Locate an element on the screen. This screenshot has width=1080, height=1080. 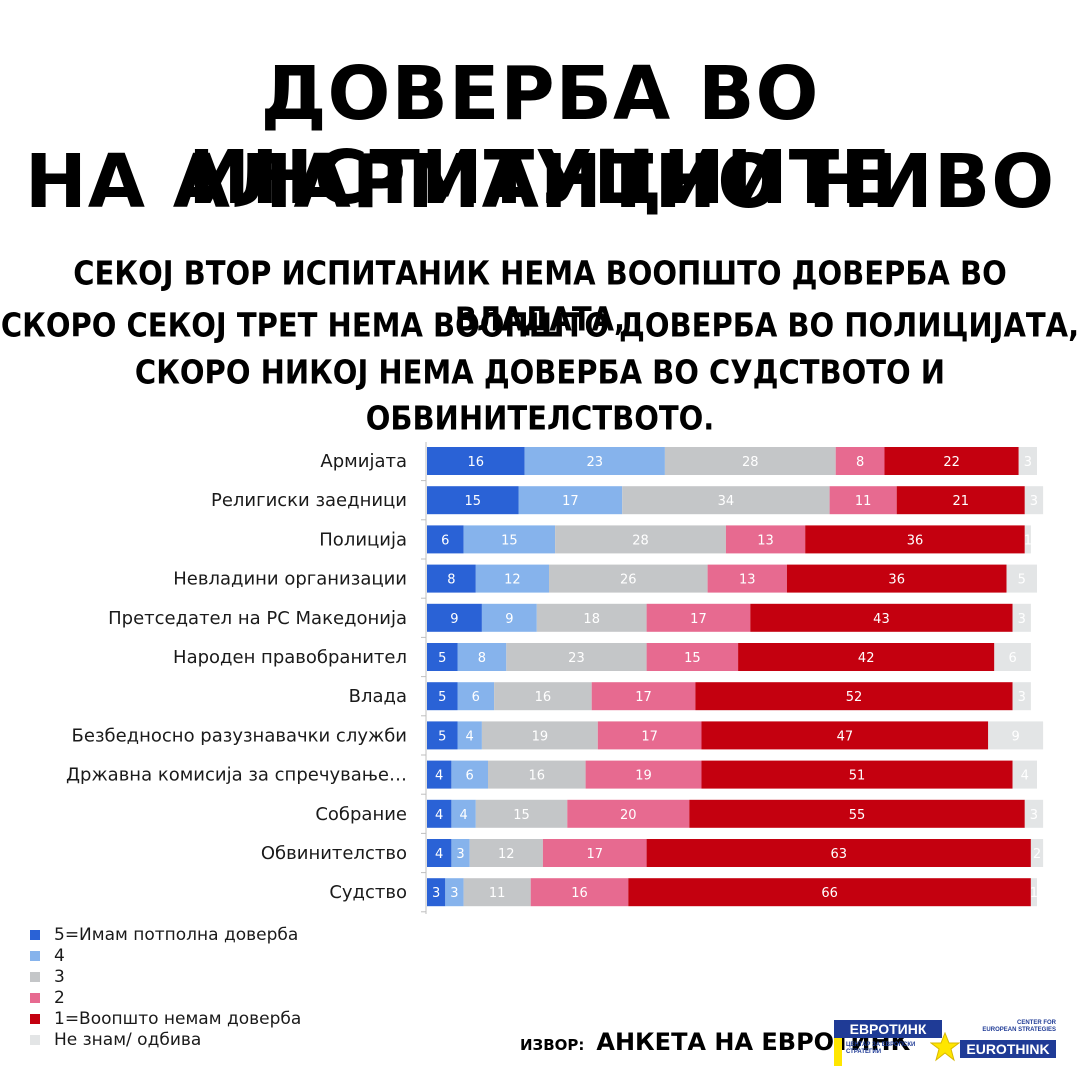
data-label: 66 is located at coordinates (829, 893).